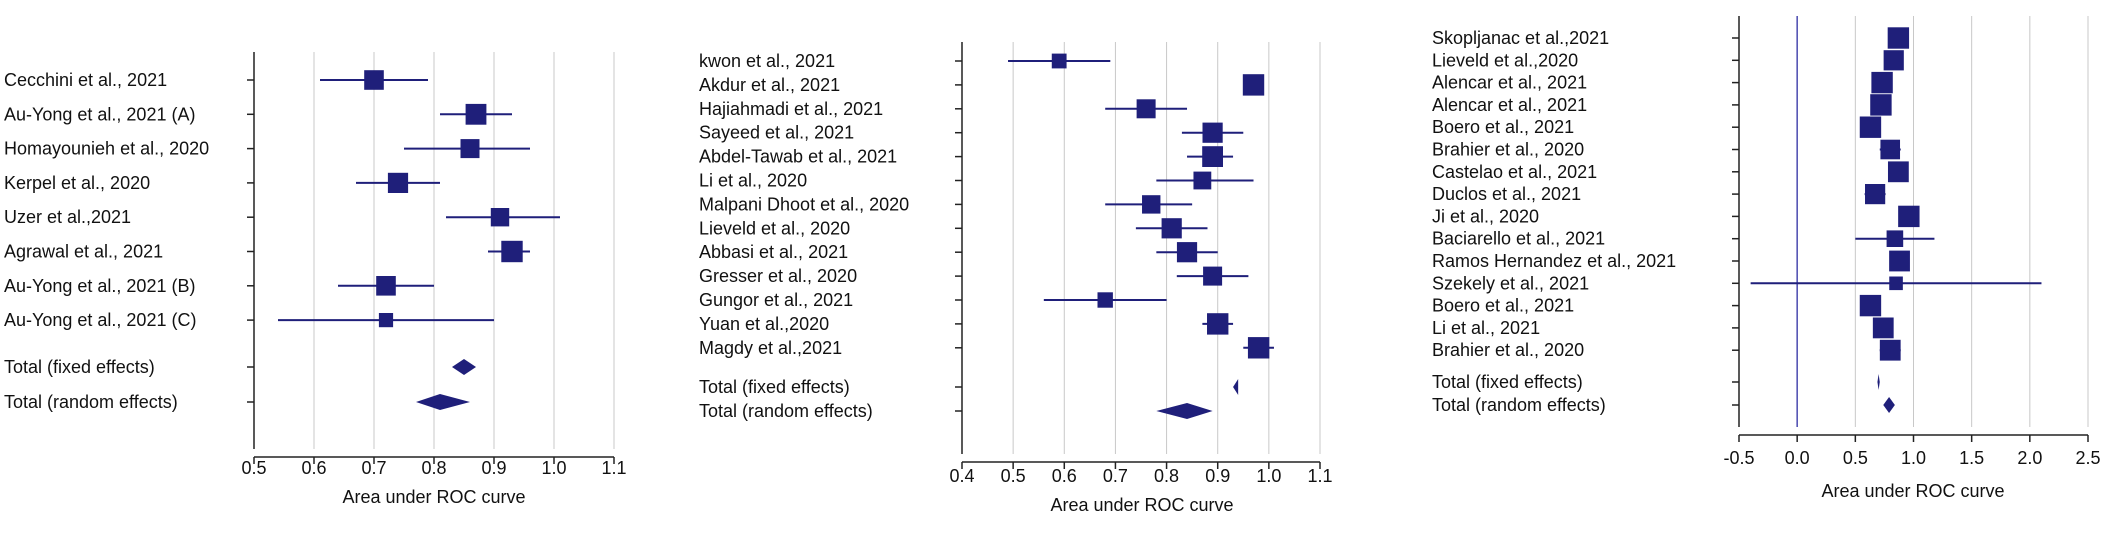 This screenshot has width=2128, height=542. I want to click on study-label: Cecchini et al., 2021, so click(85, 80).